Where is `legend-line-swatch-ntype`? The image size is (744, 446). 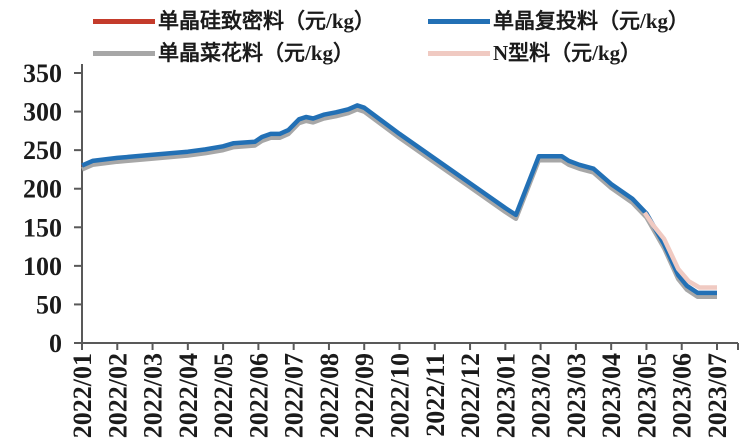
legend-line-swatch-ntype is located at coordinates (459, 53).